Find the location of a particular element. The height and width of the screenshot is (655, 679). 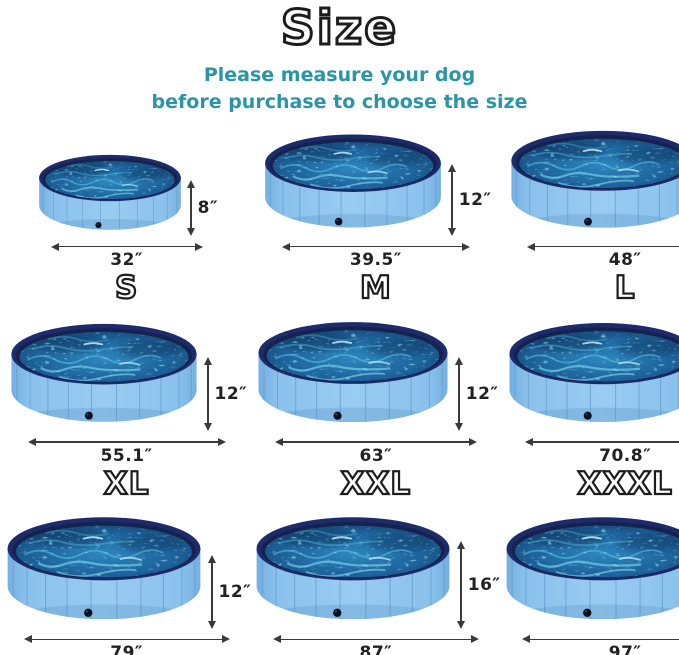

size-card-m: 12″ 39.5″ M is located at coordinates (375, 214).